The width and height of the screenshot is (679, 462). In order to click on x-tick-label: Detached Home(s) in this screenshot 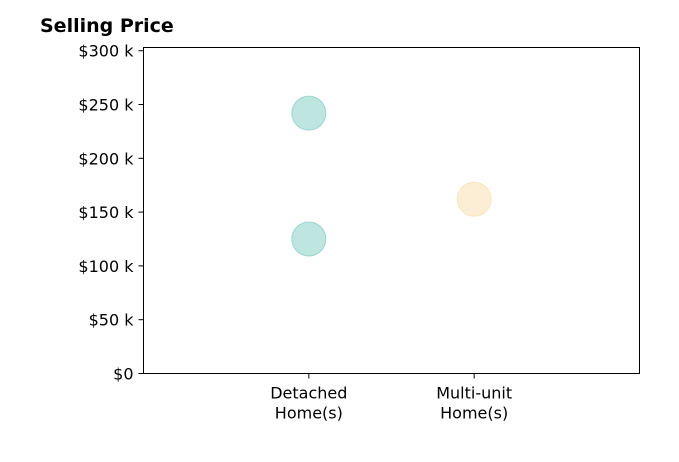, I will do `click(308, 403)`.